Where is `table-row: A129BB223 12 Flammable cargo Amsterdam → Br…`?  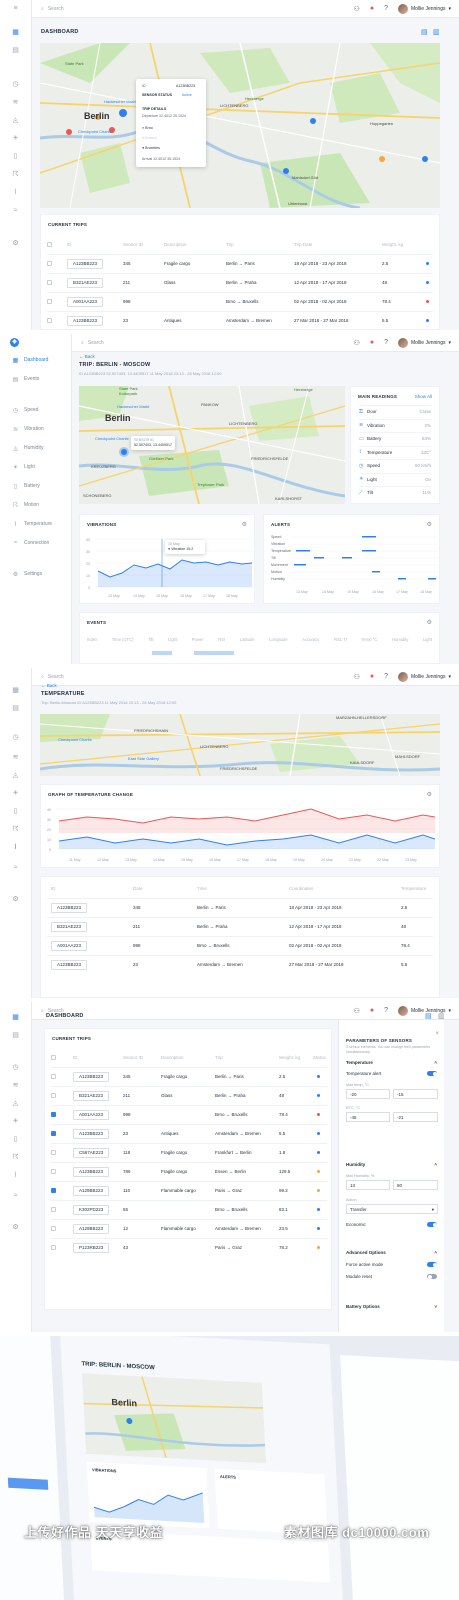
table-row: A129BB223 12 Flammable cargo Amsterdam → Br… is located at coordinates (189, 1228).